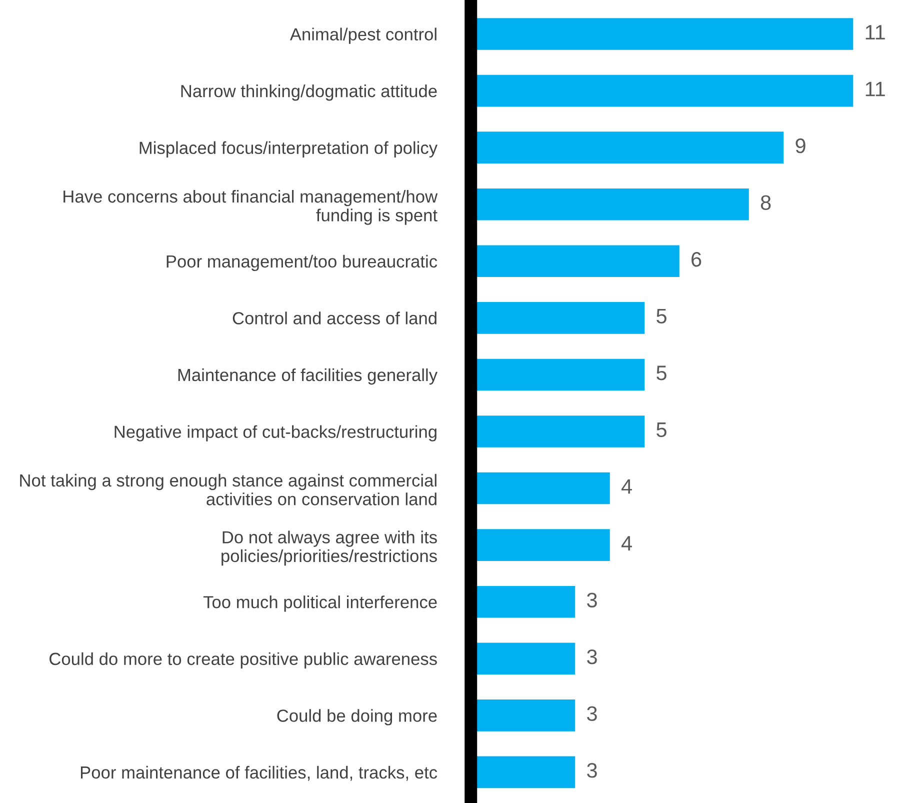  Describe the element at coordinates (308, 376) in the screenshot. I see `y-tick-label: Maintenance of facilities generally` at that location.